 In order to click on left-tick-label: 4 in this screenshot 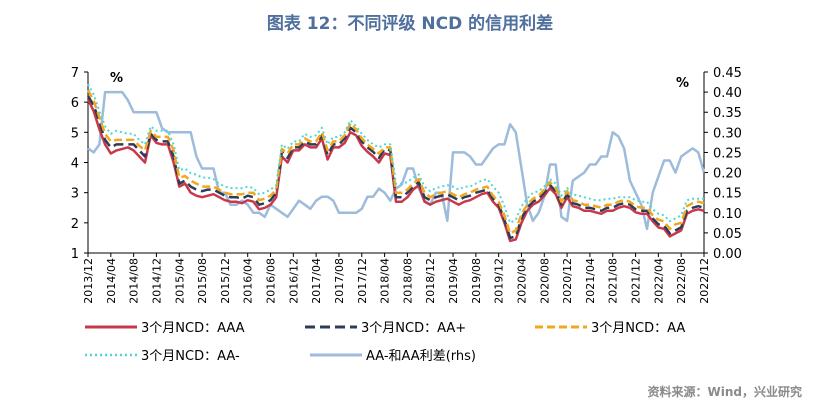, I will do `click(75, 164)`.